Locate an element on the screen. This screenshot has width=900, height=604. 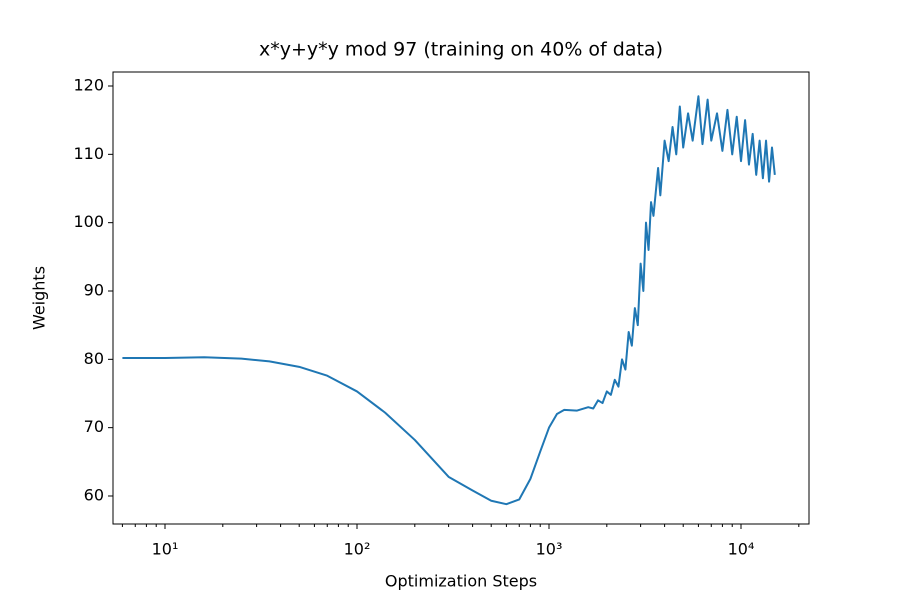
x-tick-label: 10² is located at coordinates (357, 549).